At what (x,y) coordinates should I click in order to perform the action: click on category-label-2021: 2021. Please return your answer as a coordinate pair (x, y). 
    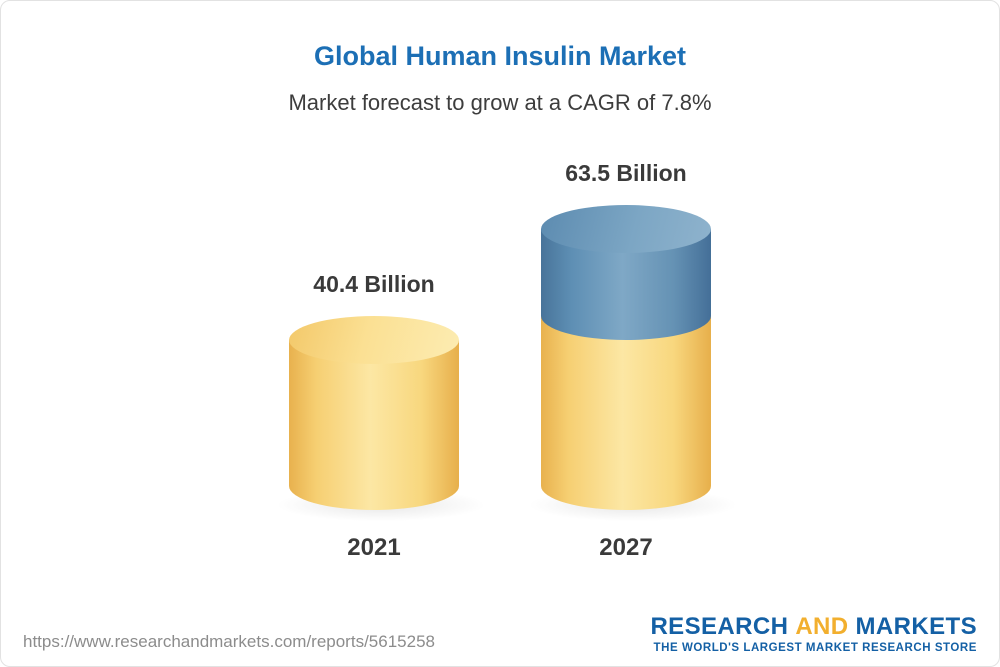
    Looking at the image, I should click on (374, 547).